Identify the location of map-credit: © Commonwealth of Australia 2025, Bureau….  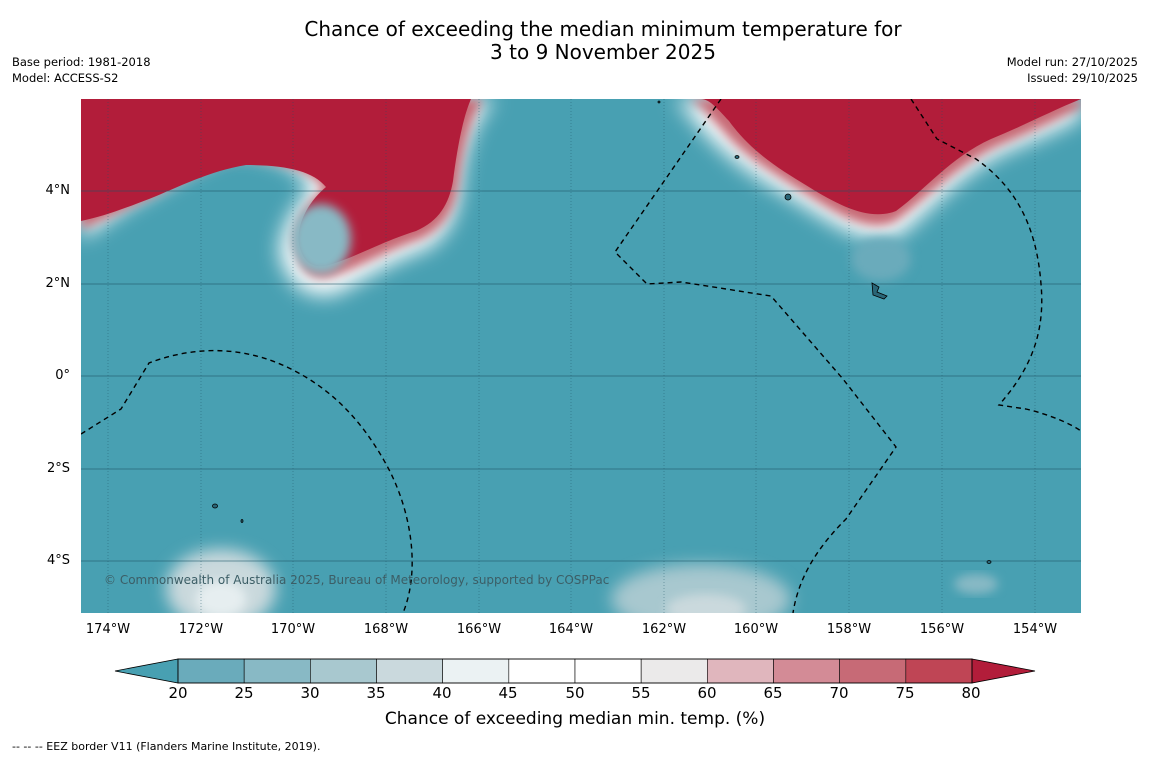
(357, 580).